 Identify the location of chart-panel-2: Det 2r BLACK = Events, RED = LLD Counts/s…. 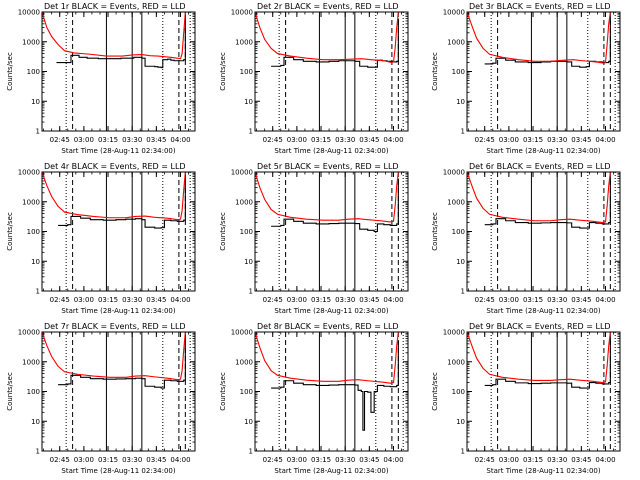
(314, 78).